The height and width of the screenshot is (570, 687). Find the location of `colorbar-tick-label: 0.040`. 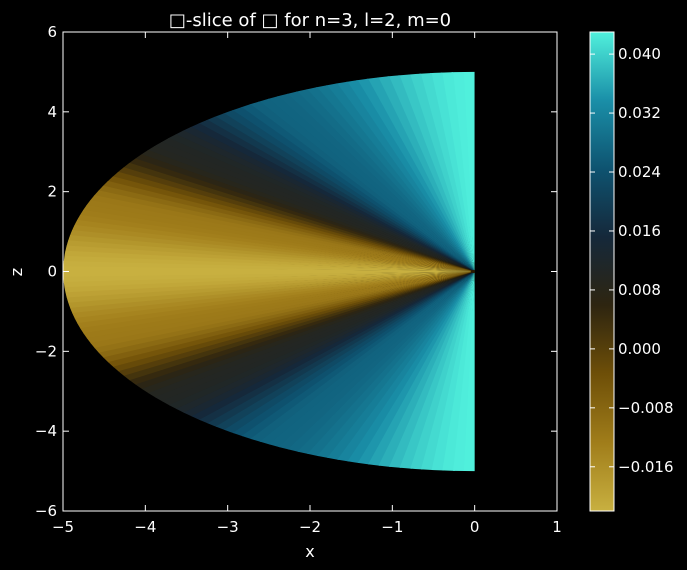

colorbar-tick-label: 0.040 is located at coordinates (639, 54).